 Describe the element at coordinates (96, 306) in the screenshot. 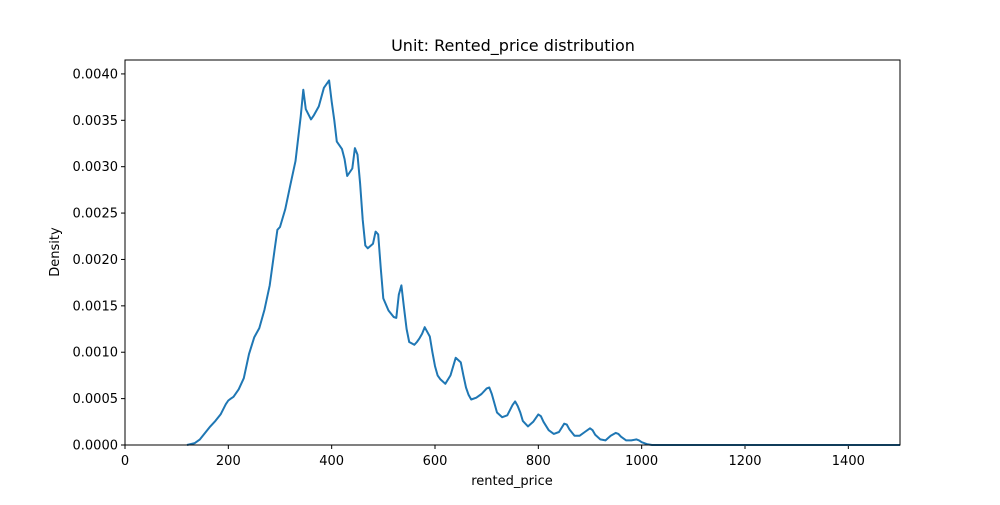

I see `y-tick-label: 0.0015` at that location.